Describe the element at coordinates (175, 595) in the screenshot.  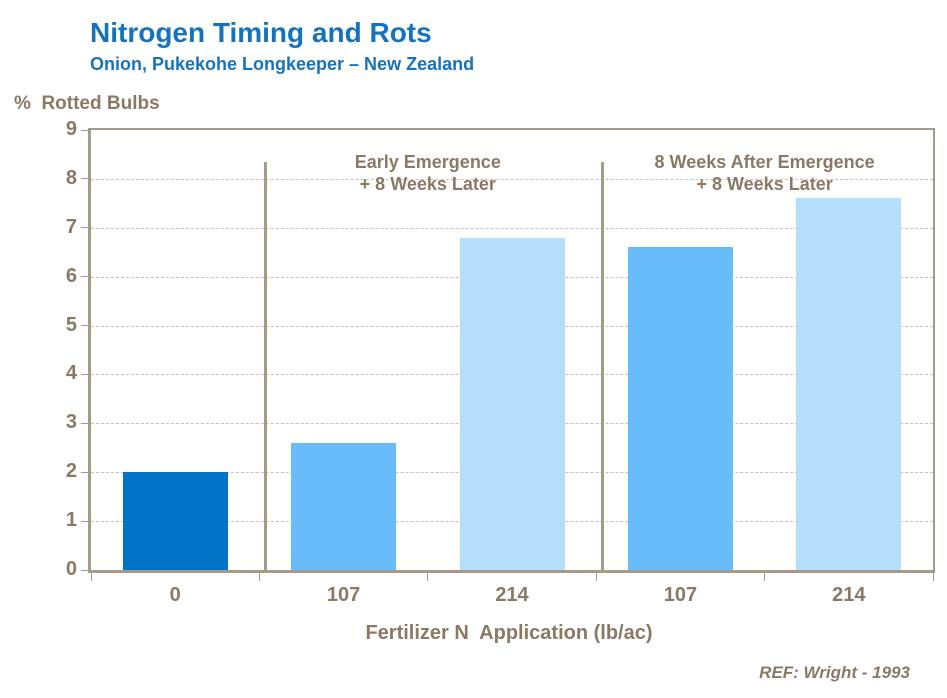
I see `x-tick-label: 0` at that location.